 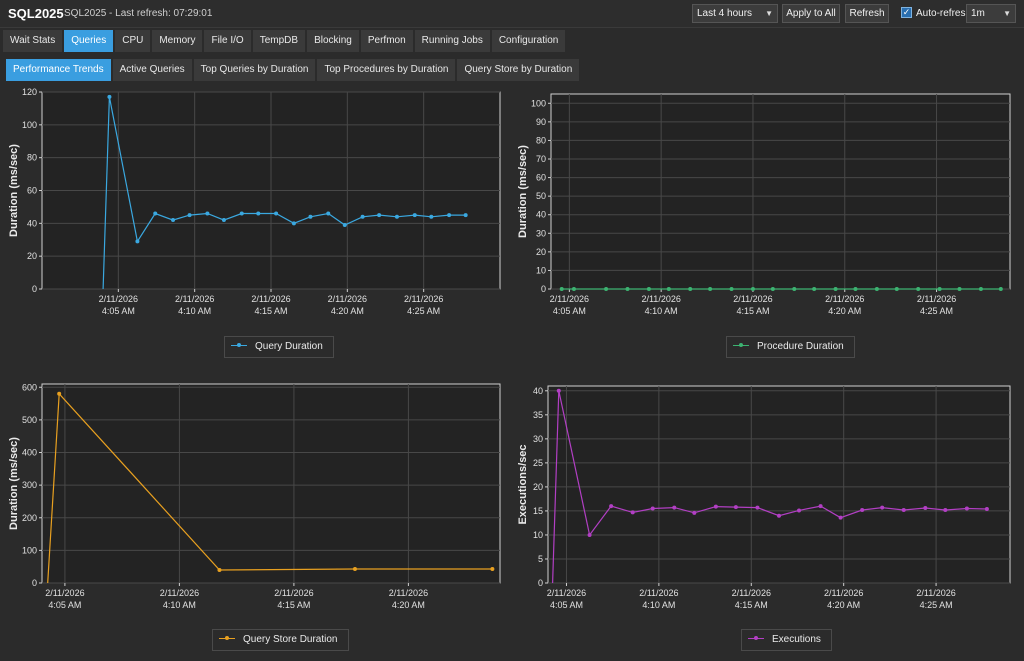 What do you see at coordinates (936, 605) in the screenshot?
I see `x-tick-time: 4:25 AM` at bounding box center [936, 605].